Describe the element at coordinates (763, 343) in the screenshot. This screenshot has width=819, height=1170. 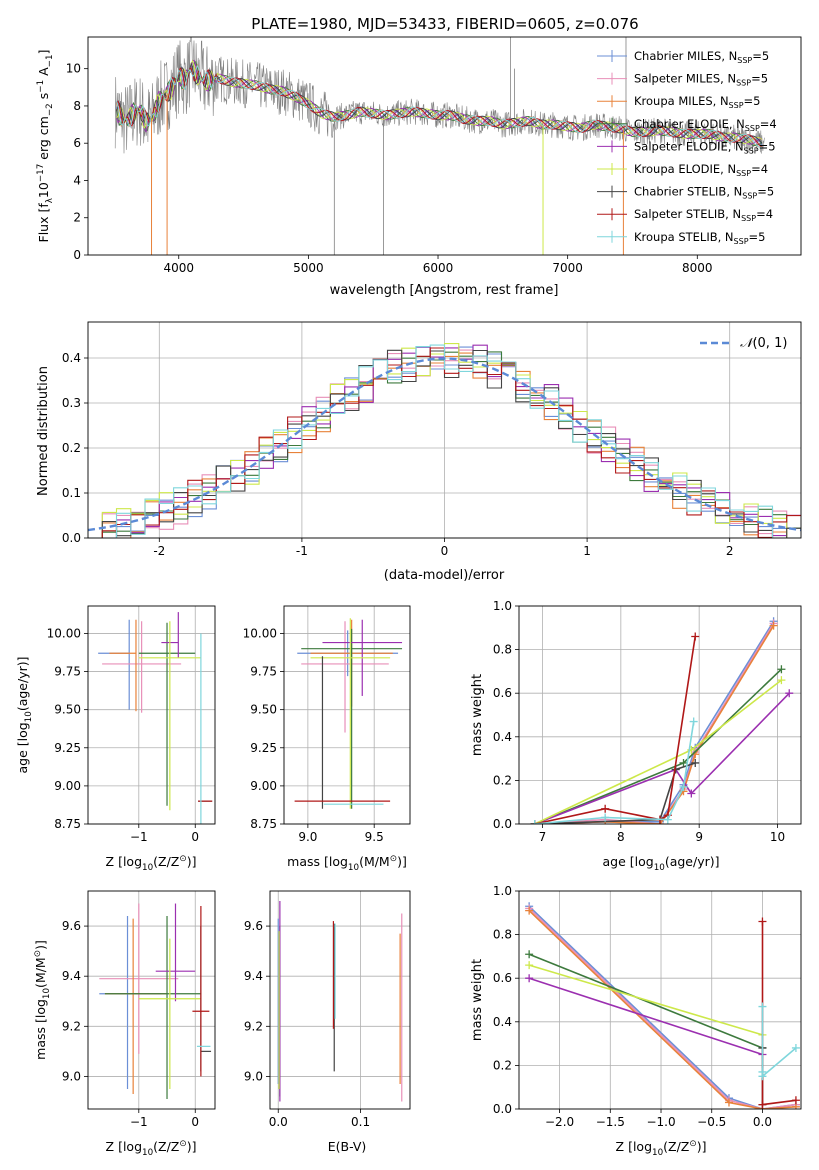
I see `legend-label: 𝒩(0, 1)` at that location.